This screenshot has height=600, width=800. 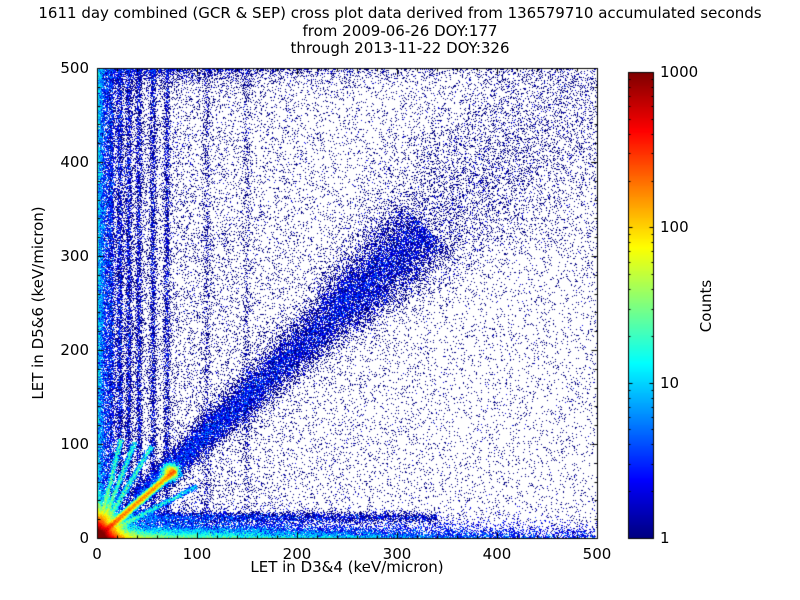 What do you see at coordinates (665, 538) in the screenshot?
I see `colorbar-tick-label: 1` at bounding box center [665, 538].